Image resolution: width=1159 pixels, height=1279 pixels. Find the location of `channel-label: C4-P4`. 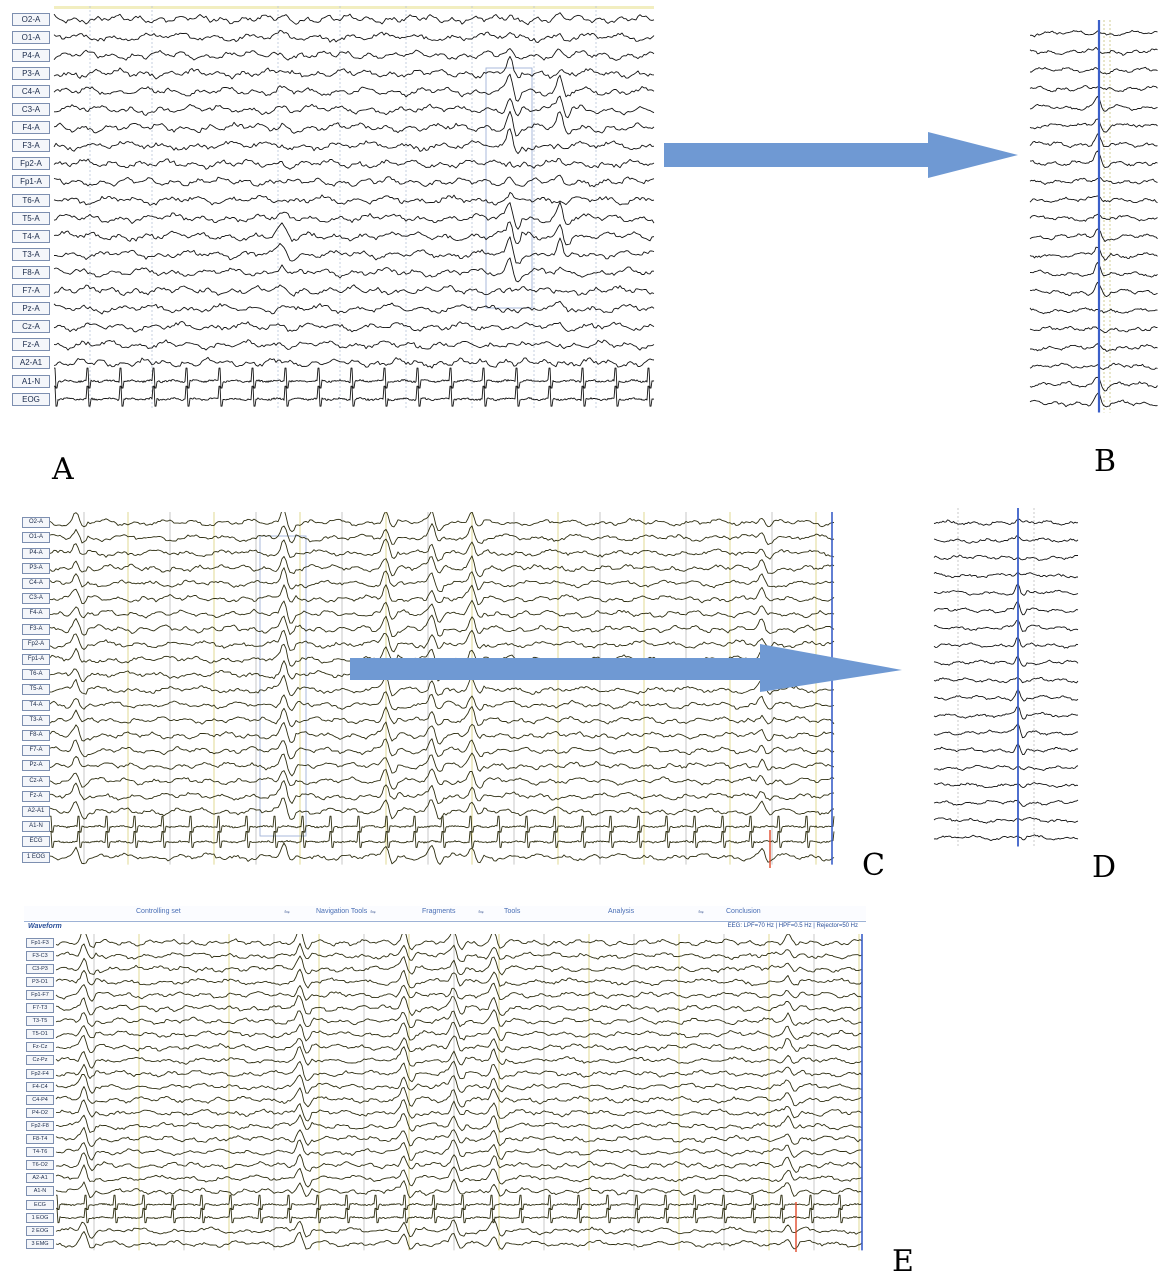

channel-label: C4-P4 is located at coordinates (40, 1099).